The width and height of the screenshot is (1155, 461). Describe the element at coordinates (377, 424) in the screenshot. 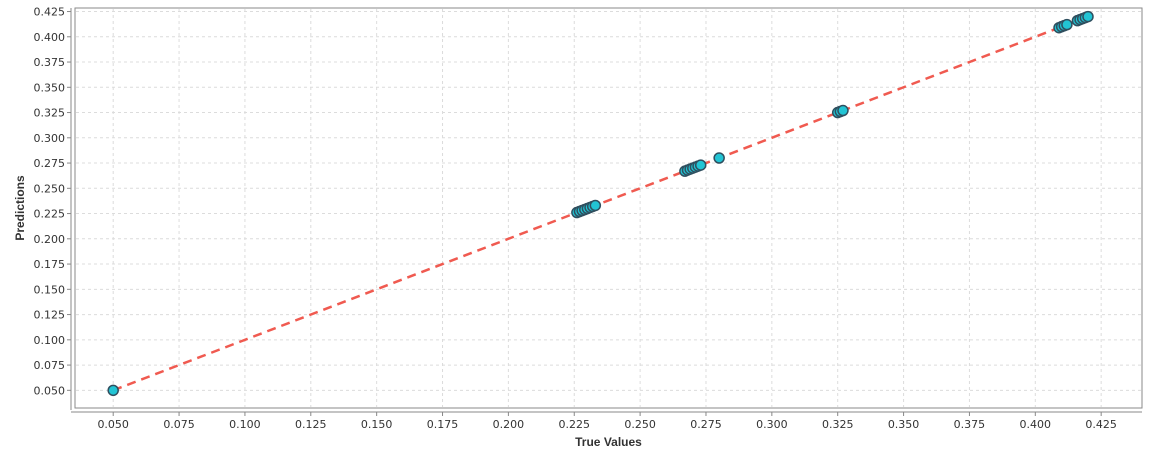

I see `x-tick-label: 0.150` at that location.